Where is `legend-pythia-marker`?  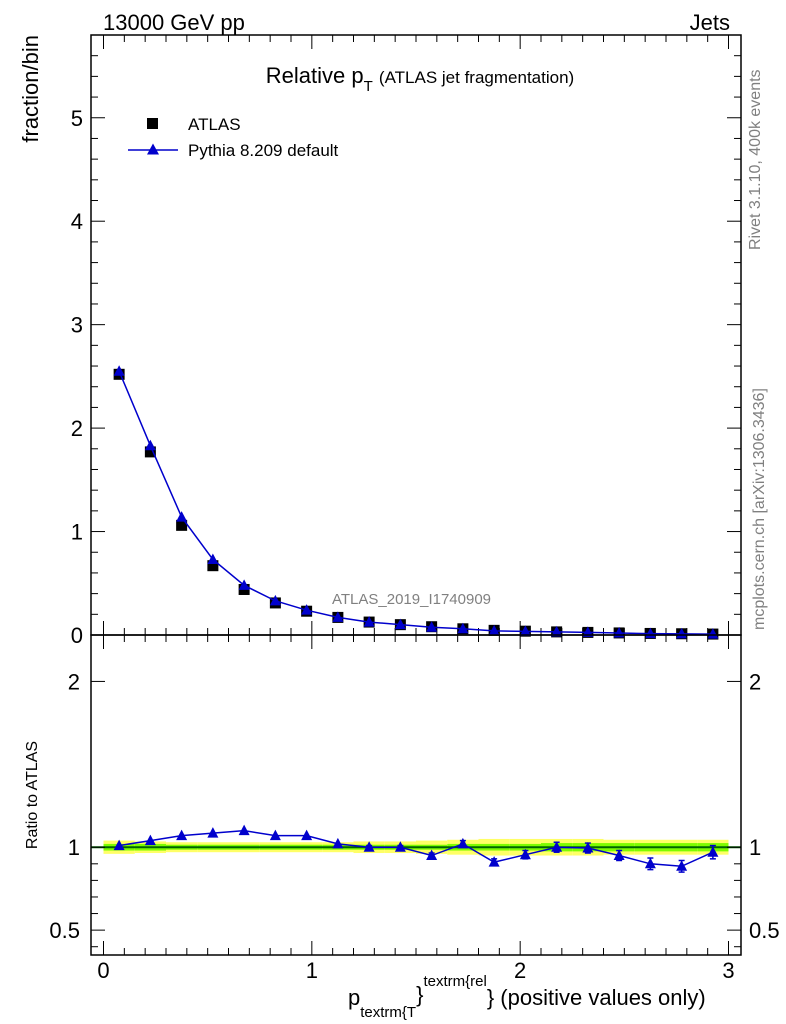 legend-pythia-marker is located at coordinates (153, 149).